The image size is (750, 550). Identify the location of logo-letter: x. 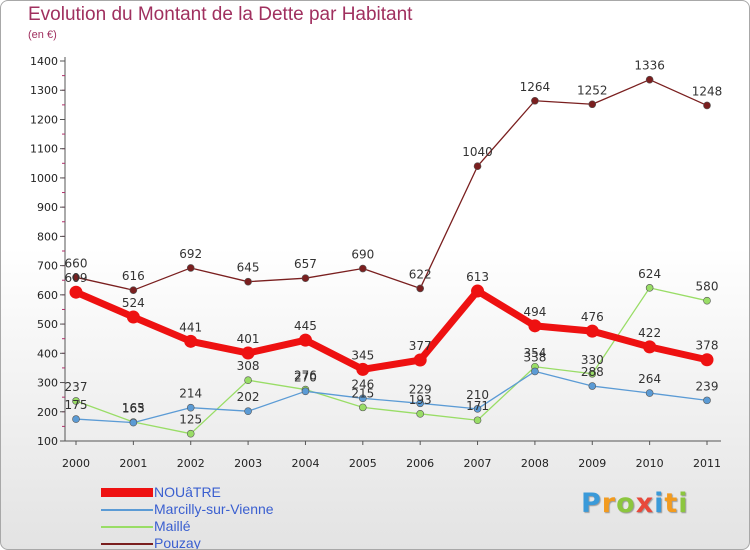
(645, 503).